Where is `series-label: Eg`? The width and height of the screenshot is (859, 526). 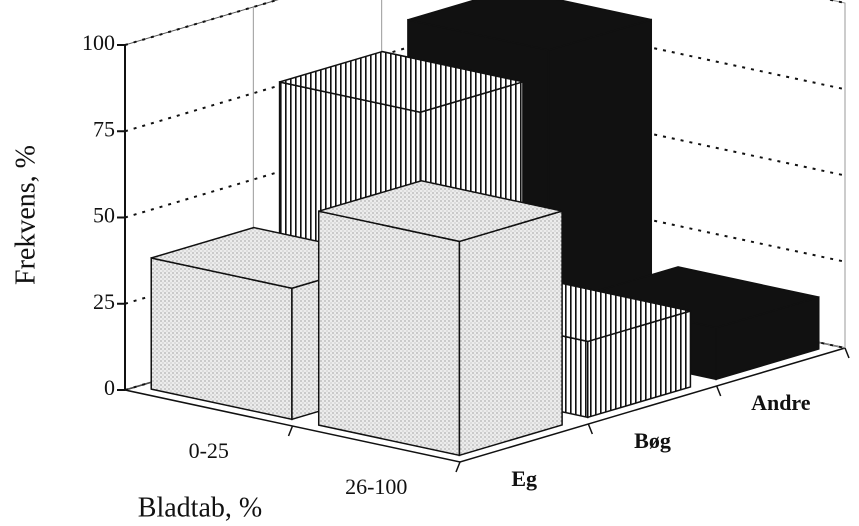
series-label: Eg is located at coordinates (524, 478).